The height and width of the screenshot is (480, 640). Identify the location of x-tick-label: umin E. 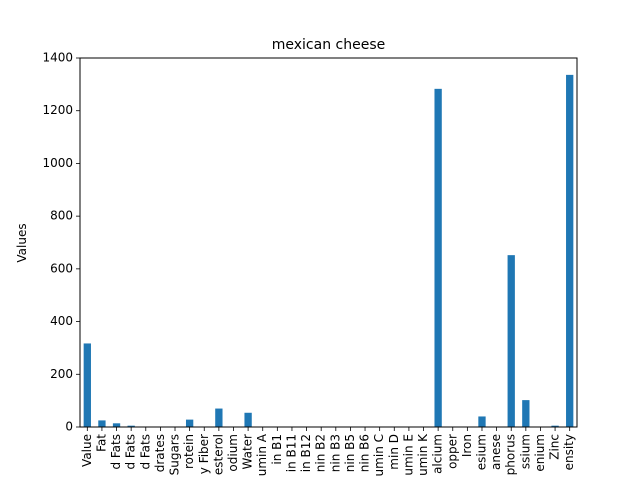
(408, 455).